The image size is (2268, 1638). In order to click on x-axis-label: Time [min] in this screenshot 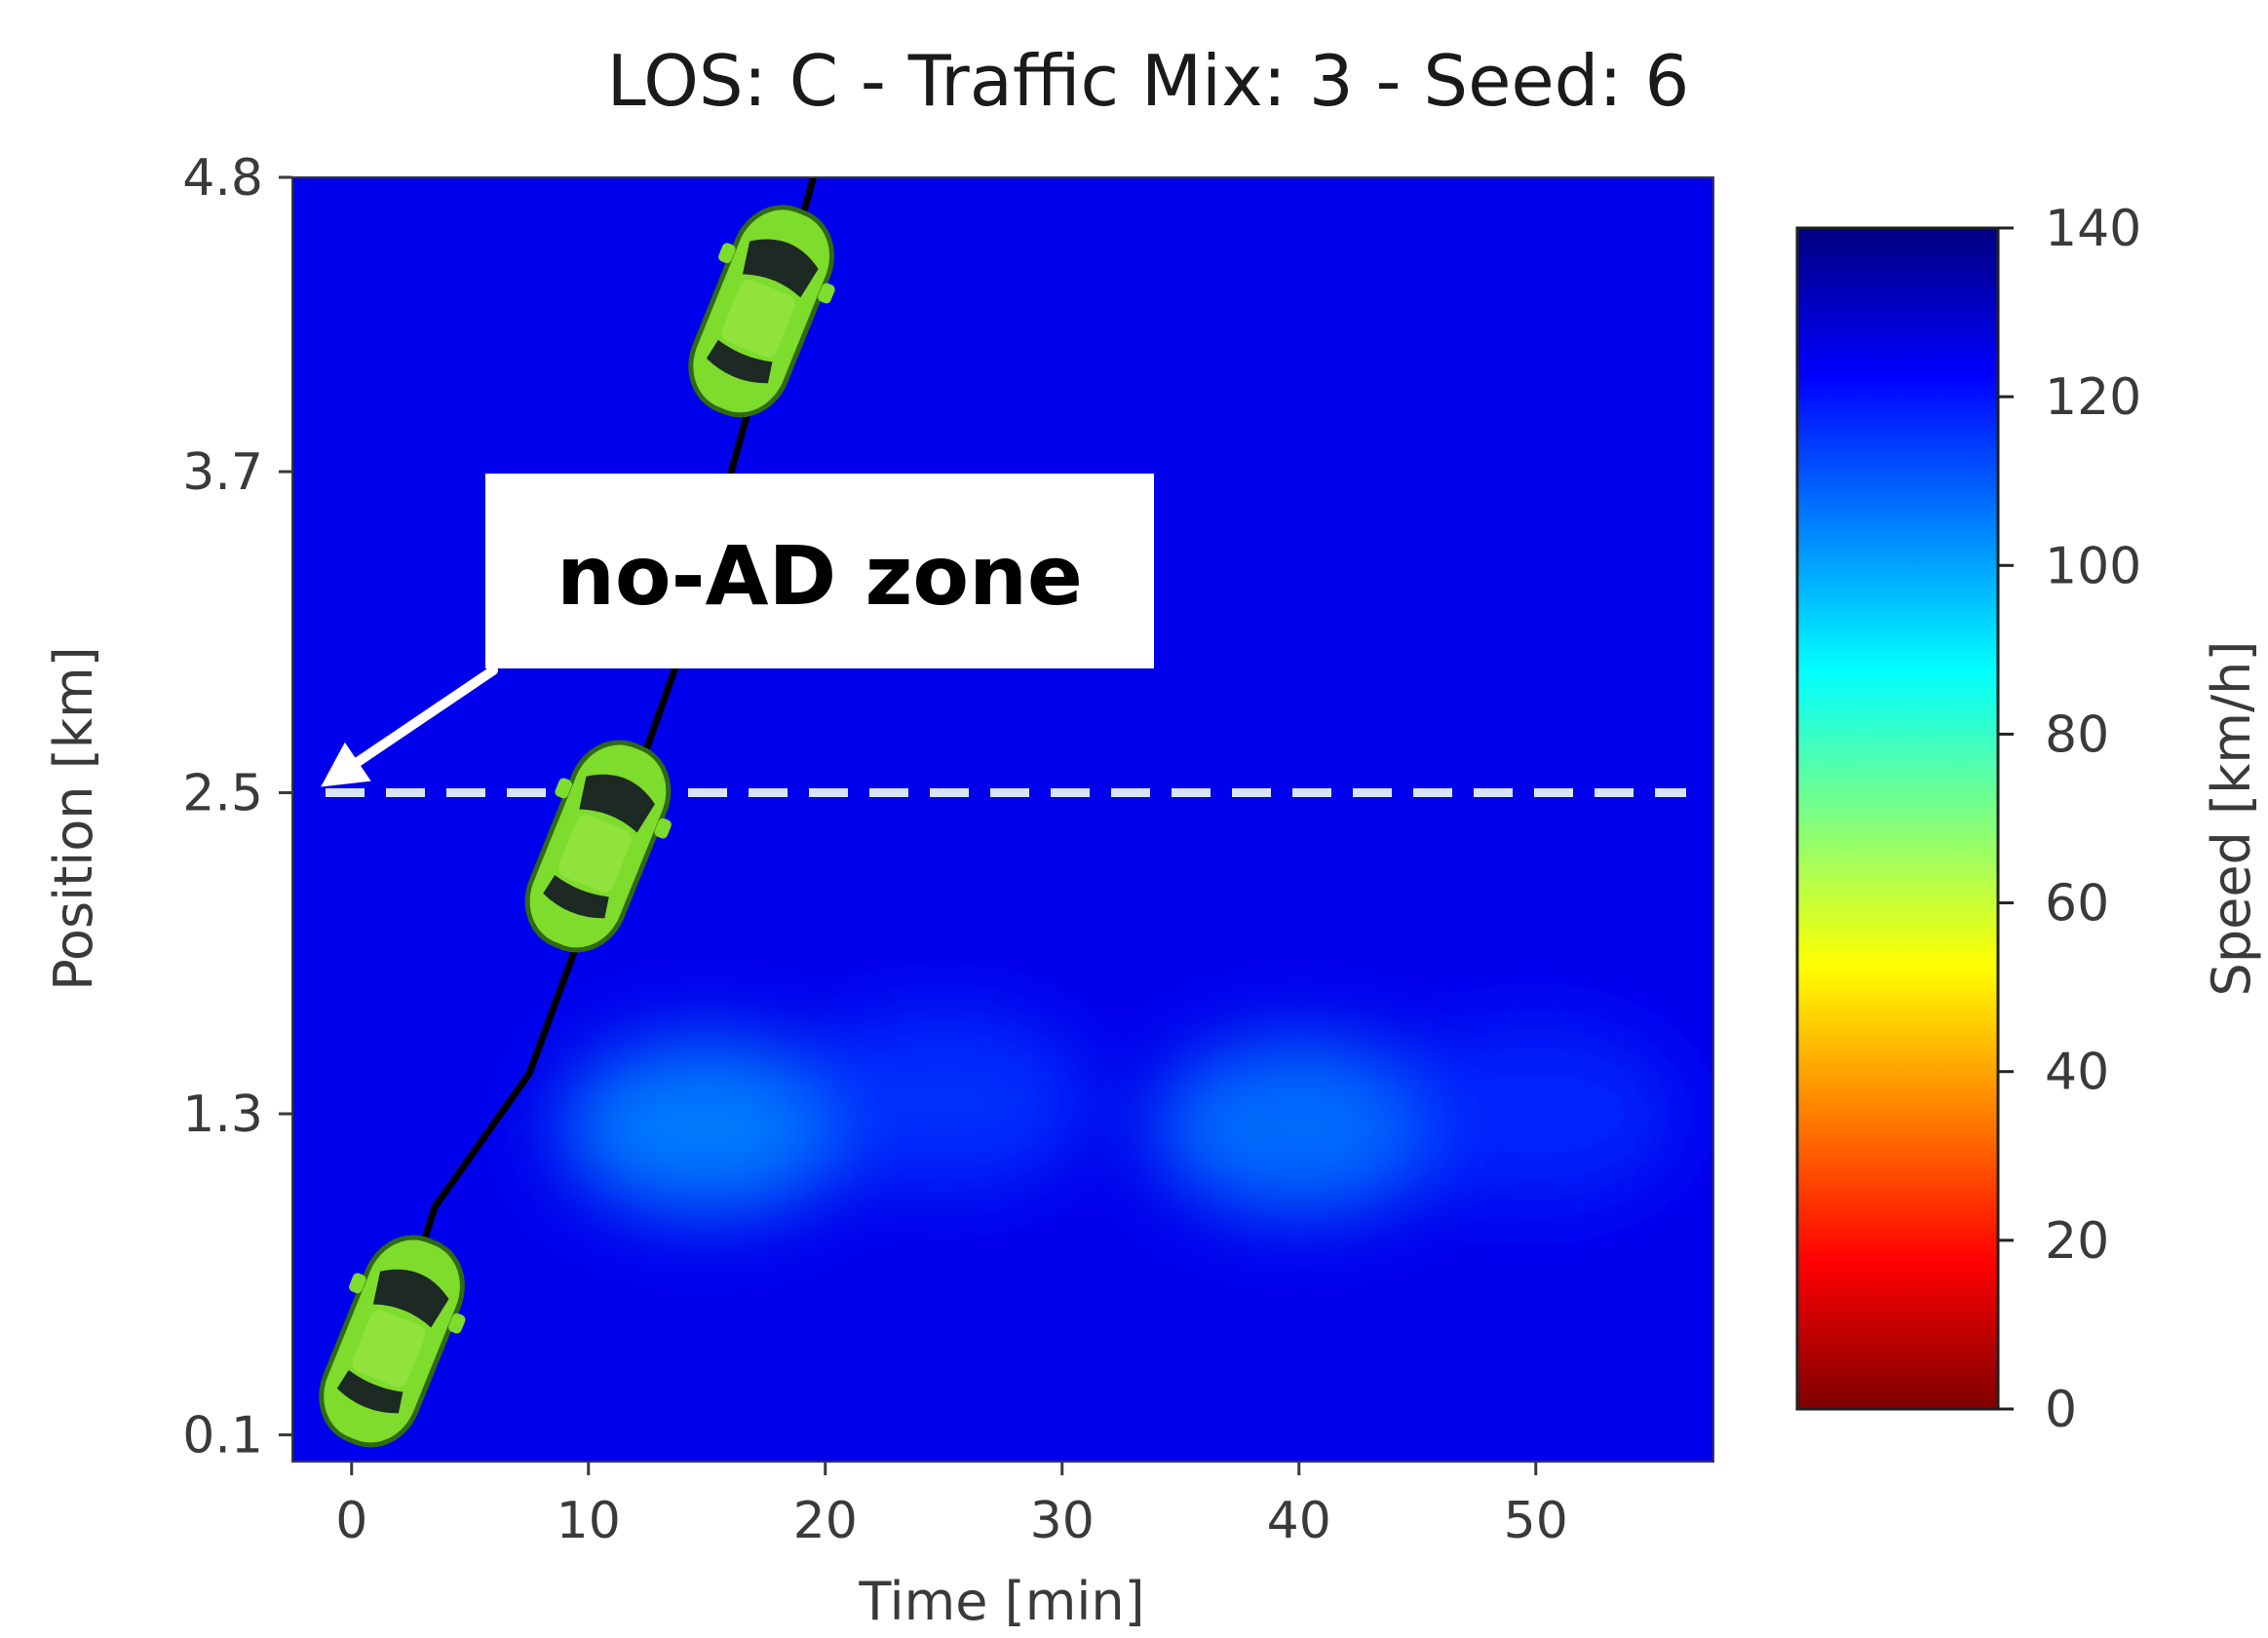, I will do `click(1001, 1601)`.